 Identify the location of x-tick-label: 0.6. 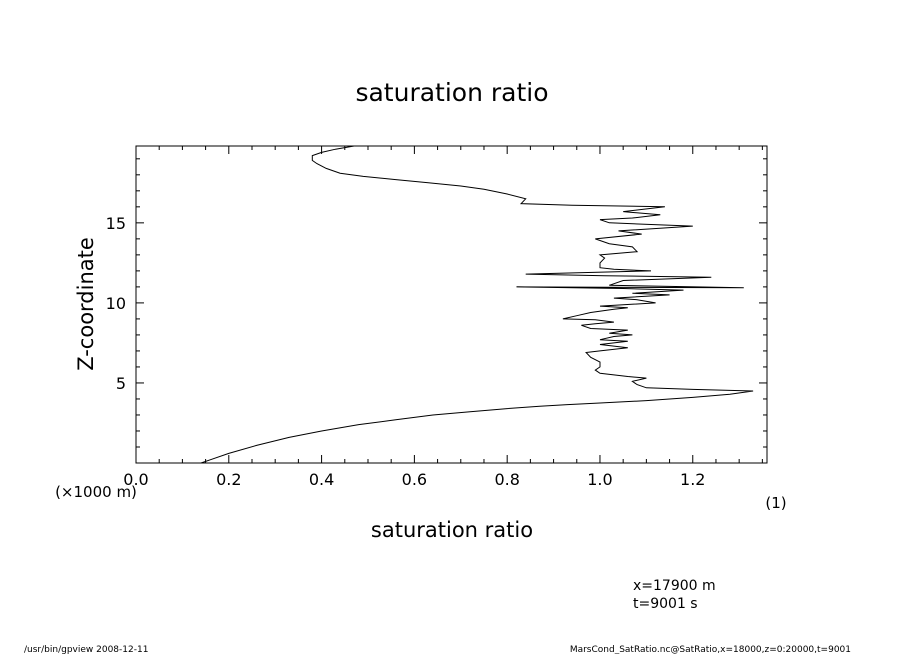
(414, 479).